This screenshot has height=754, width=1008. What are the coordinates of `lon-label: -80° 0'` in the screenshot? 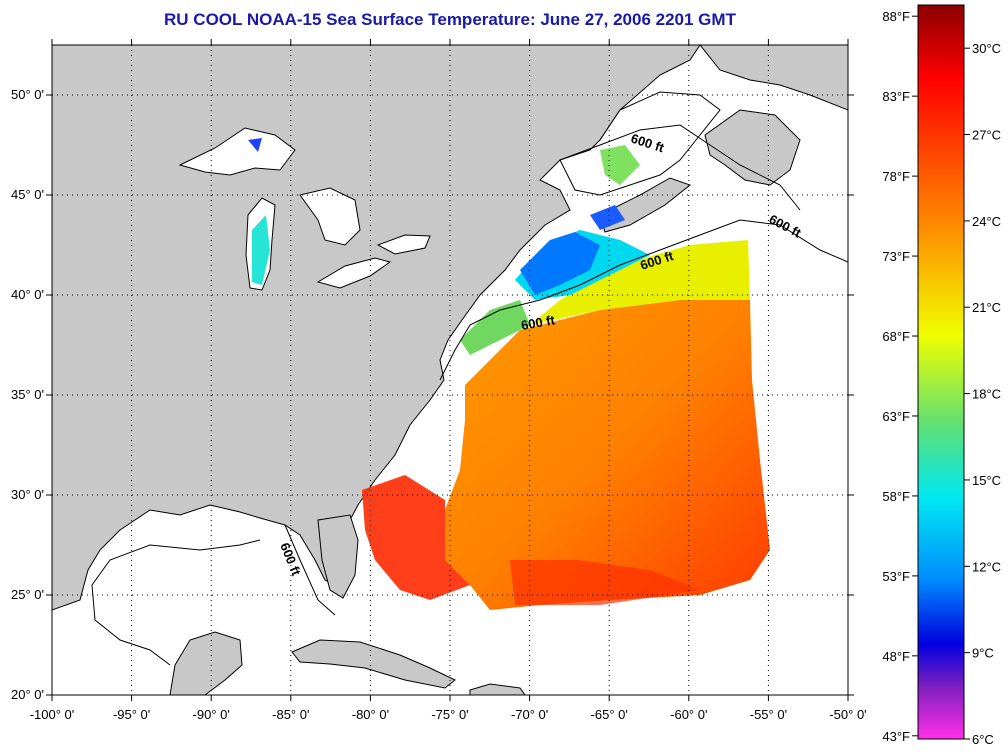 It's located at (370, 714).